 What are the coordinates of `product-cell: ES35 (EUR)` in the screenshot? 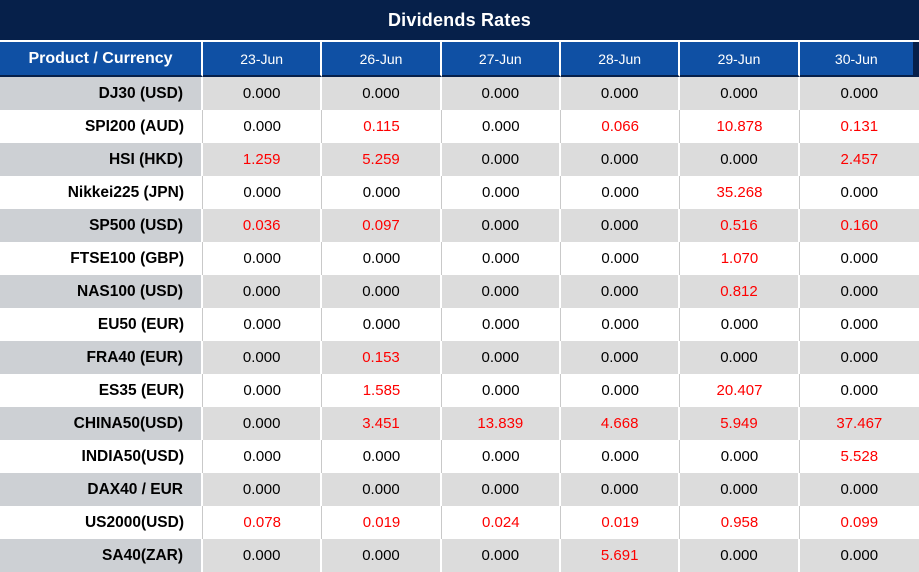 It's located at (101, 390).